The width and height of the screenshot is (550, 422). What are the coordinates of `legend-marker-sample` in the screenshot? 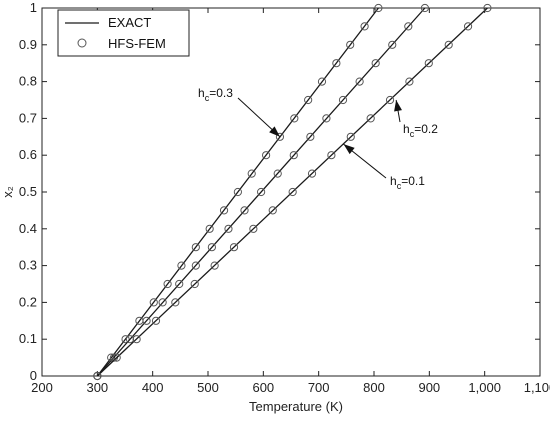 It's located at (82, 43).